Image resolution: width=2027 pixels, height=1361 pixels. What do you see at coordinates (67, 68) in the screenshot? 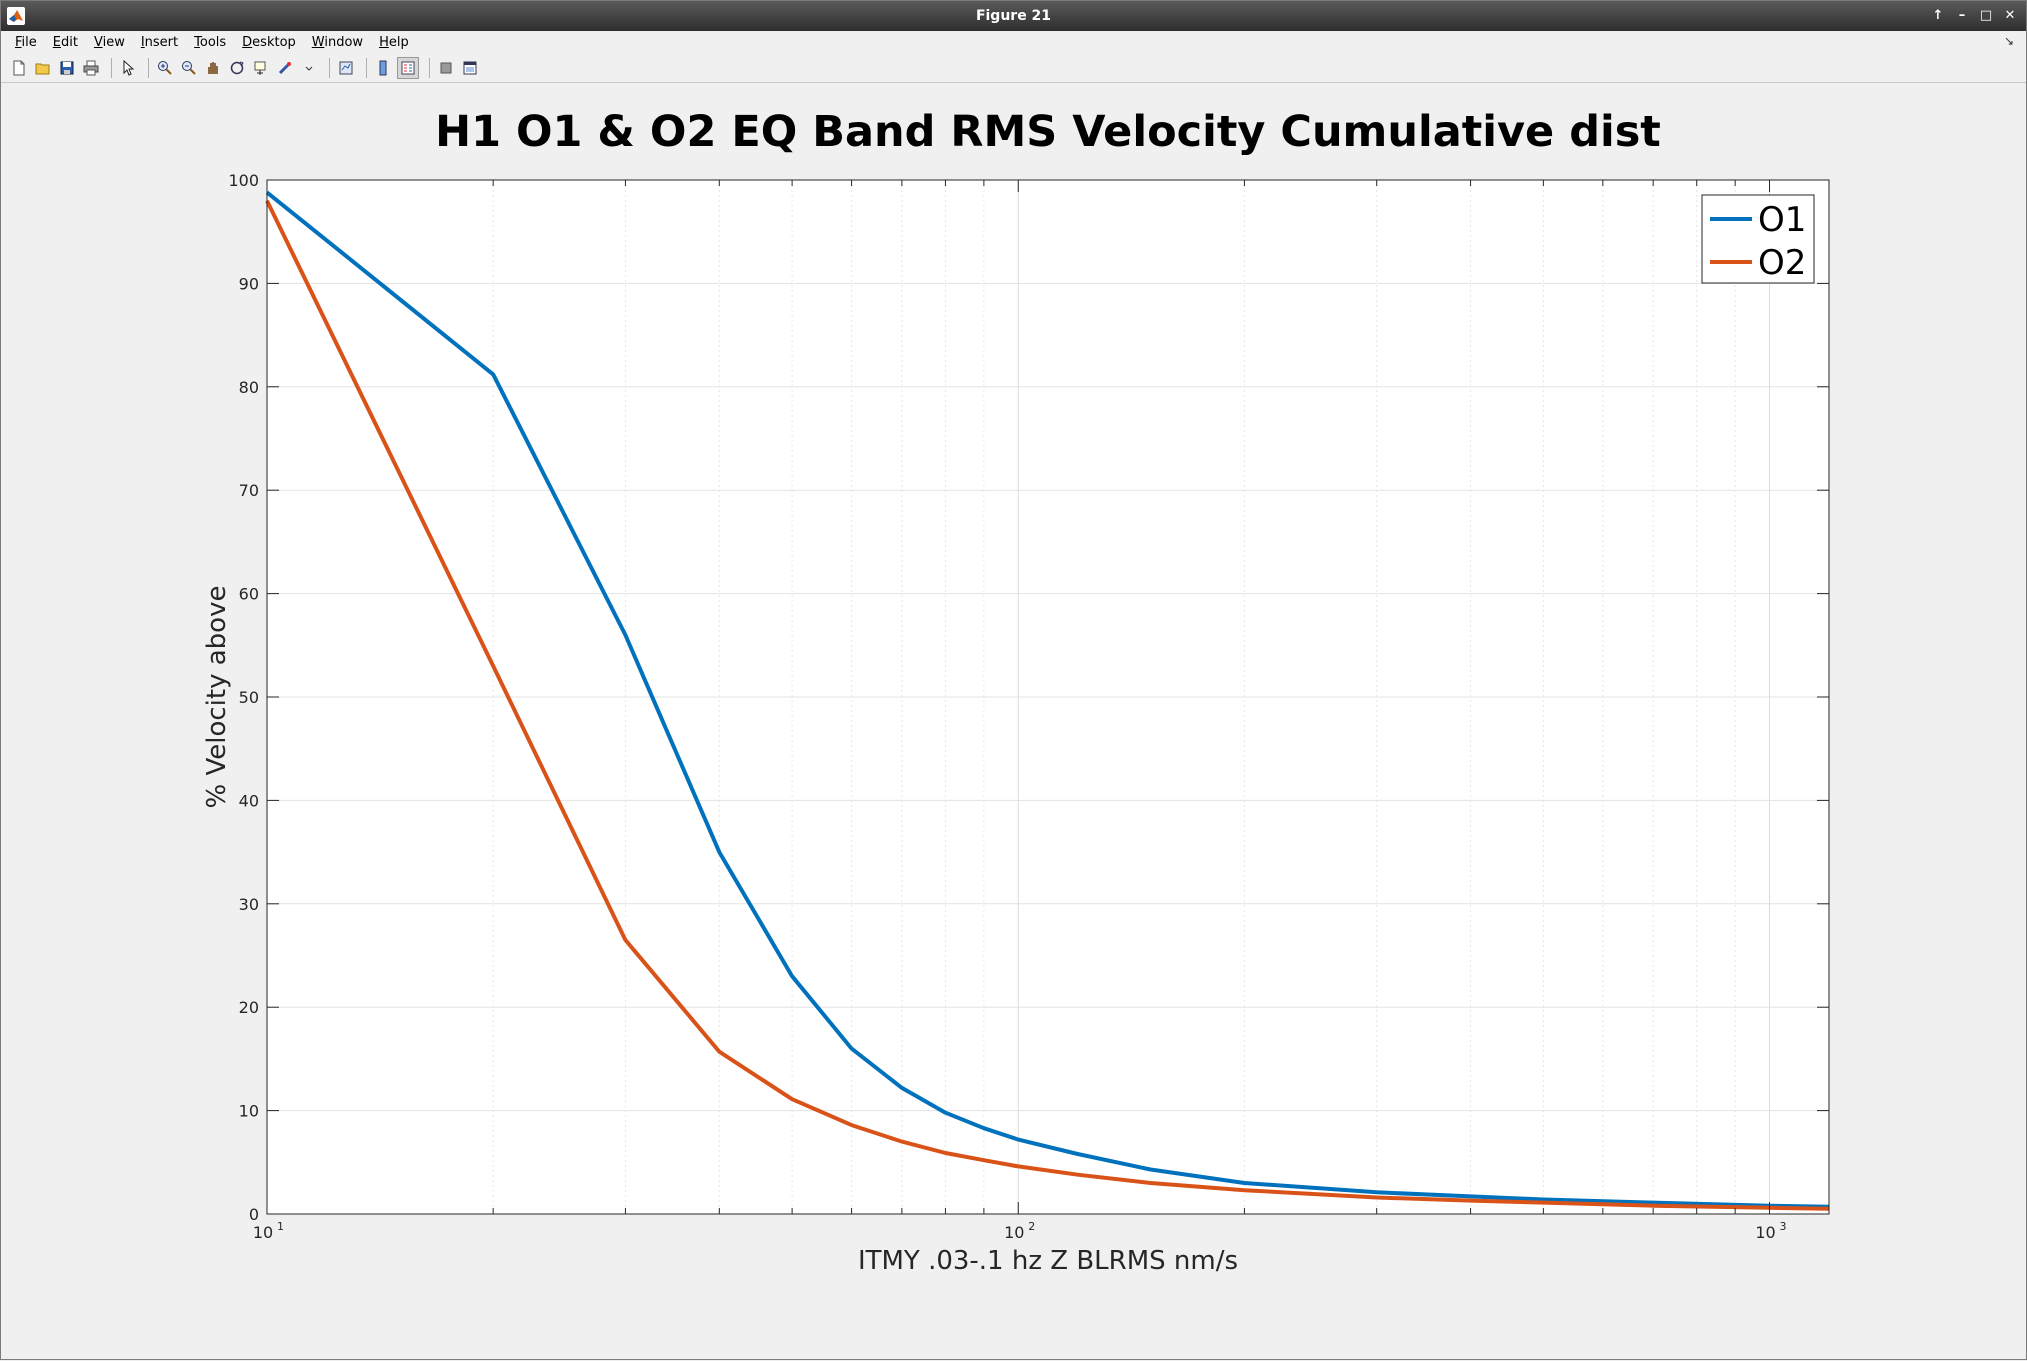
I see `save-icon` at bounding box center [67, 68].